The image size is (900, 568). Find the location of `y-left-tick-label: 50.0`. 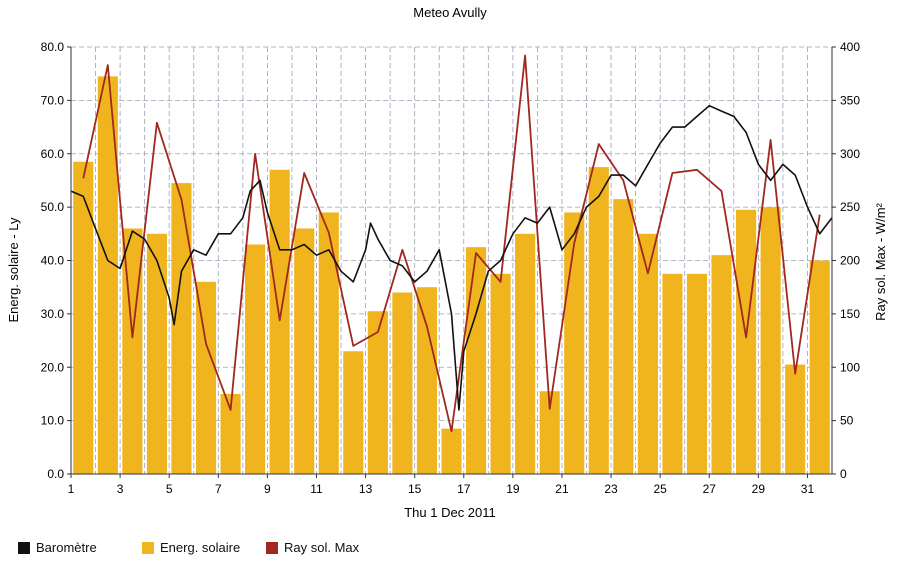

y-left-tick-label: 50.0 is located at coordinates (53, 207).